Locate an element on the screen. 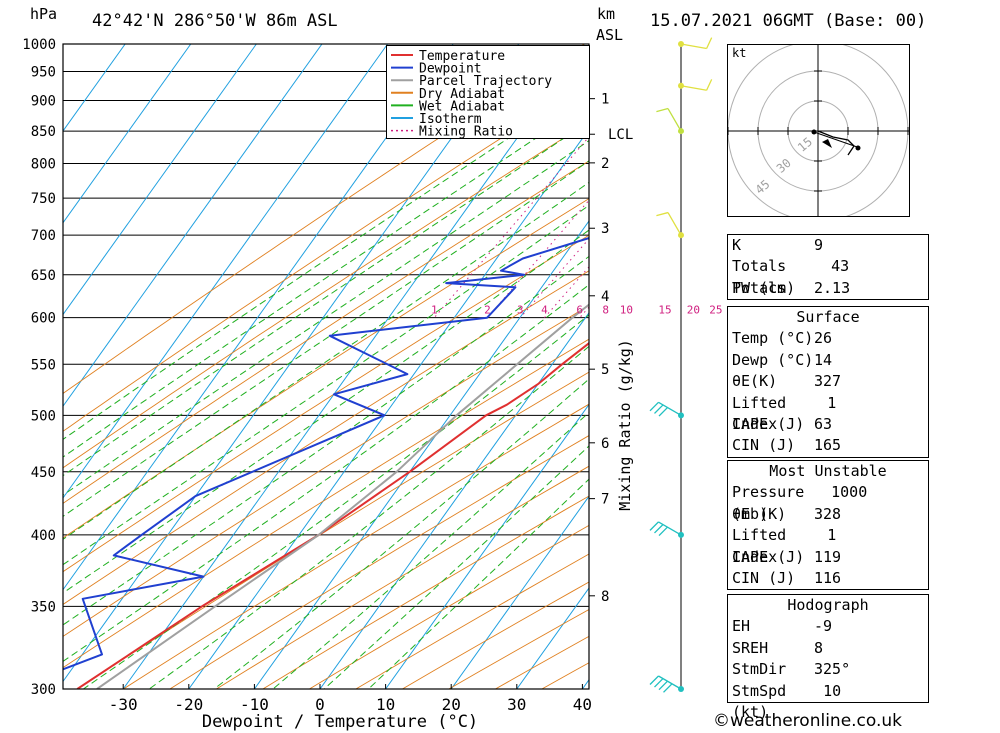 This screenshot has height=733, width=1000. surface-value: 327 is located at coordinates (828, 381).